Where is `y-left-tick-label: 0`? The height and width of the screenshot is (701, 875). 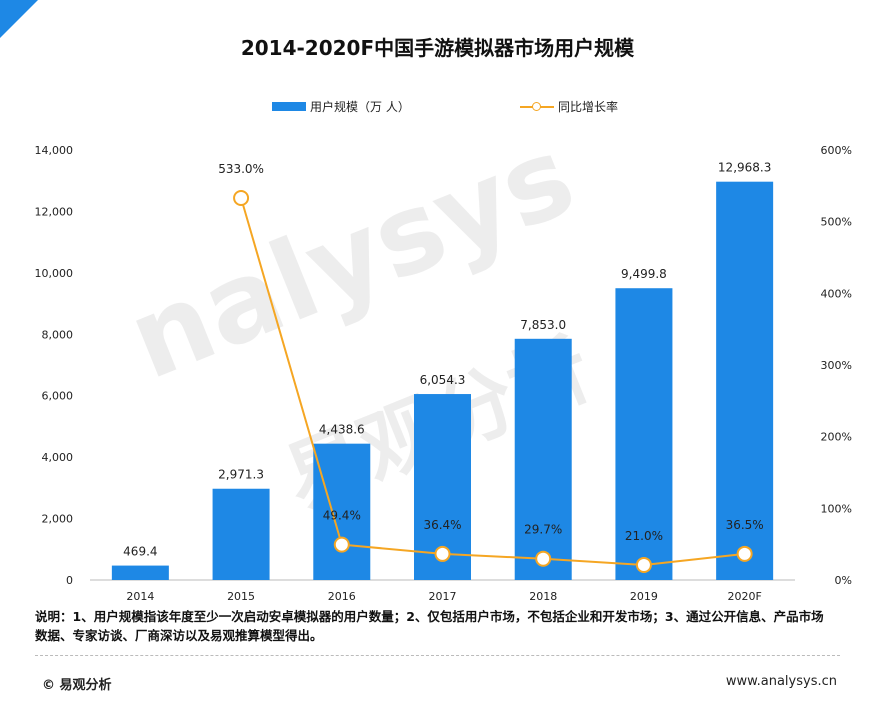
y-left-tick-label: 0 is located at coordinates (69, 580).